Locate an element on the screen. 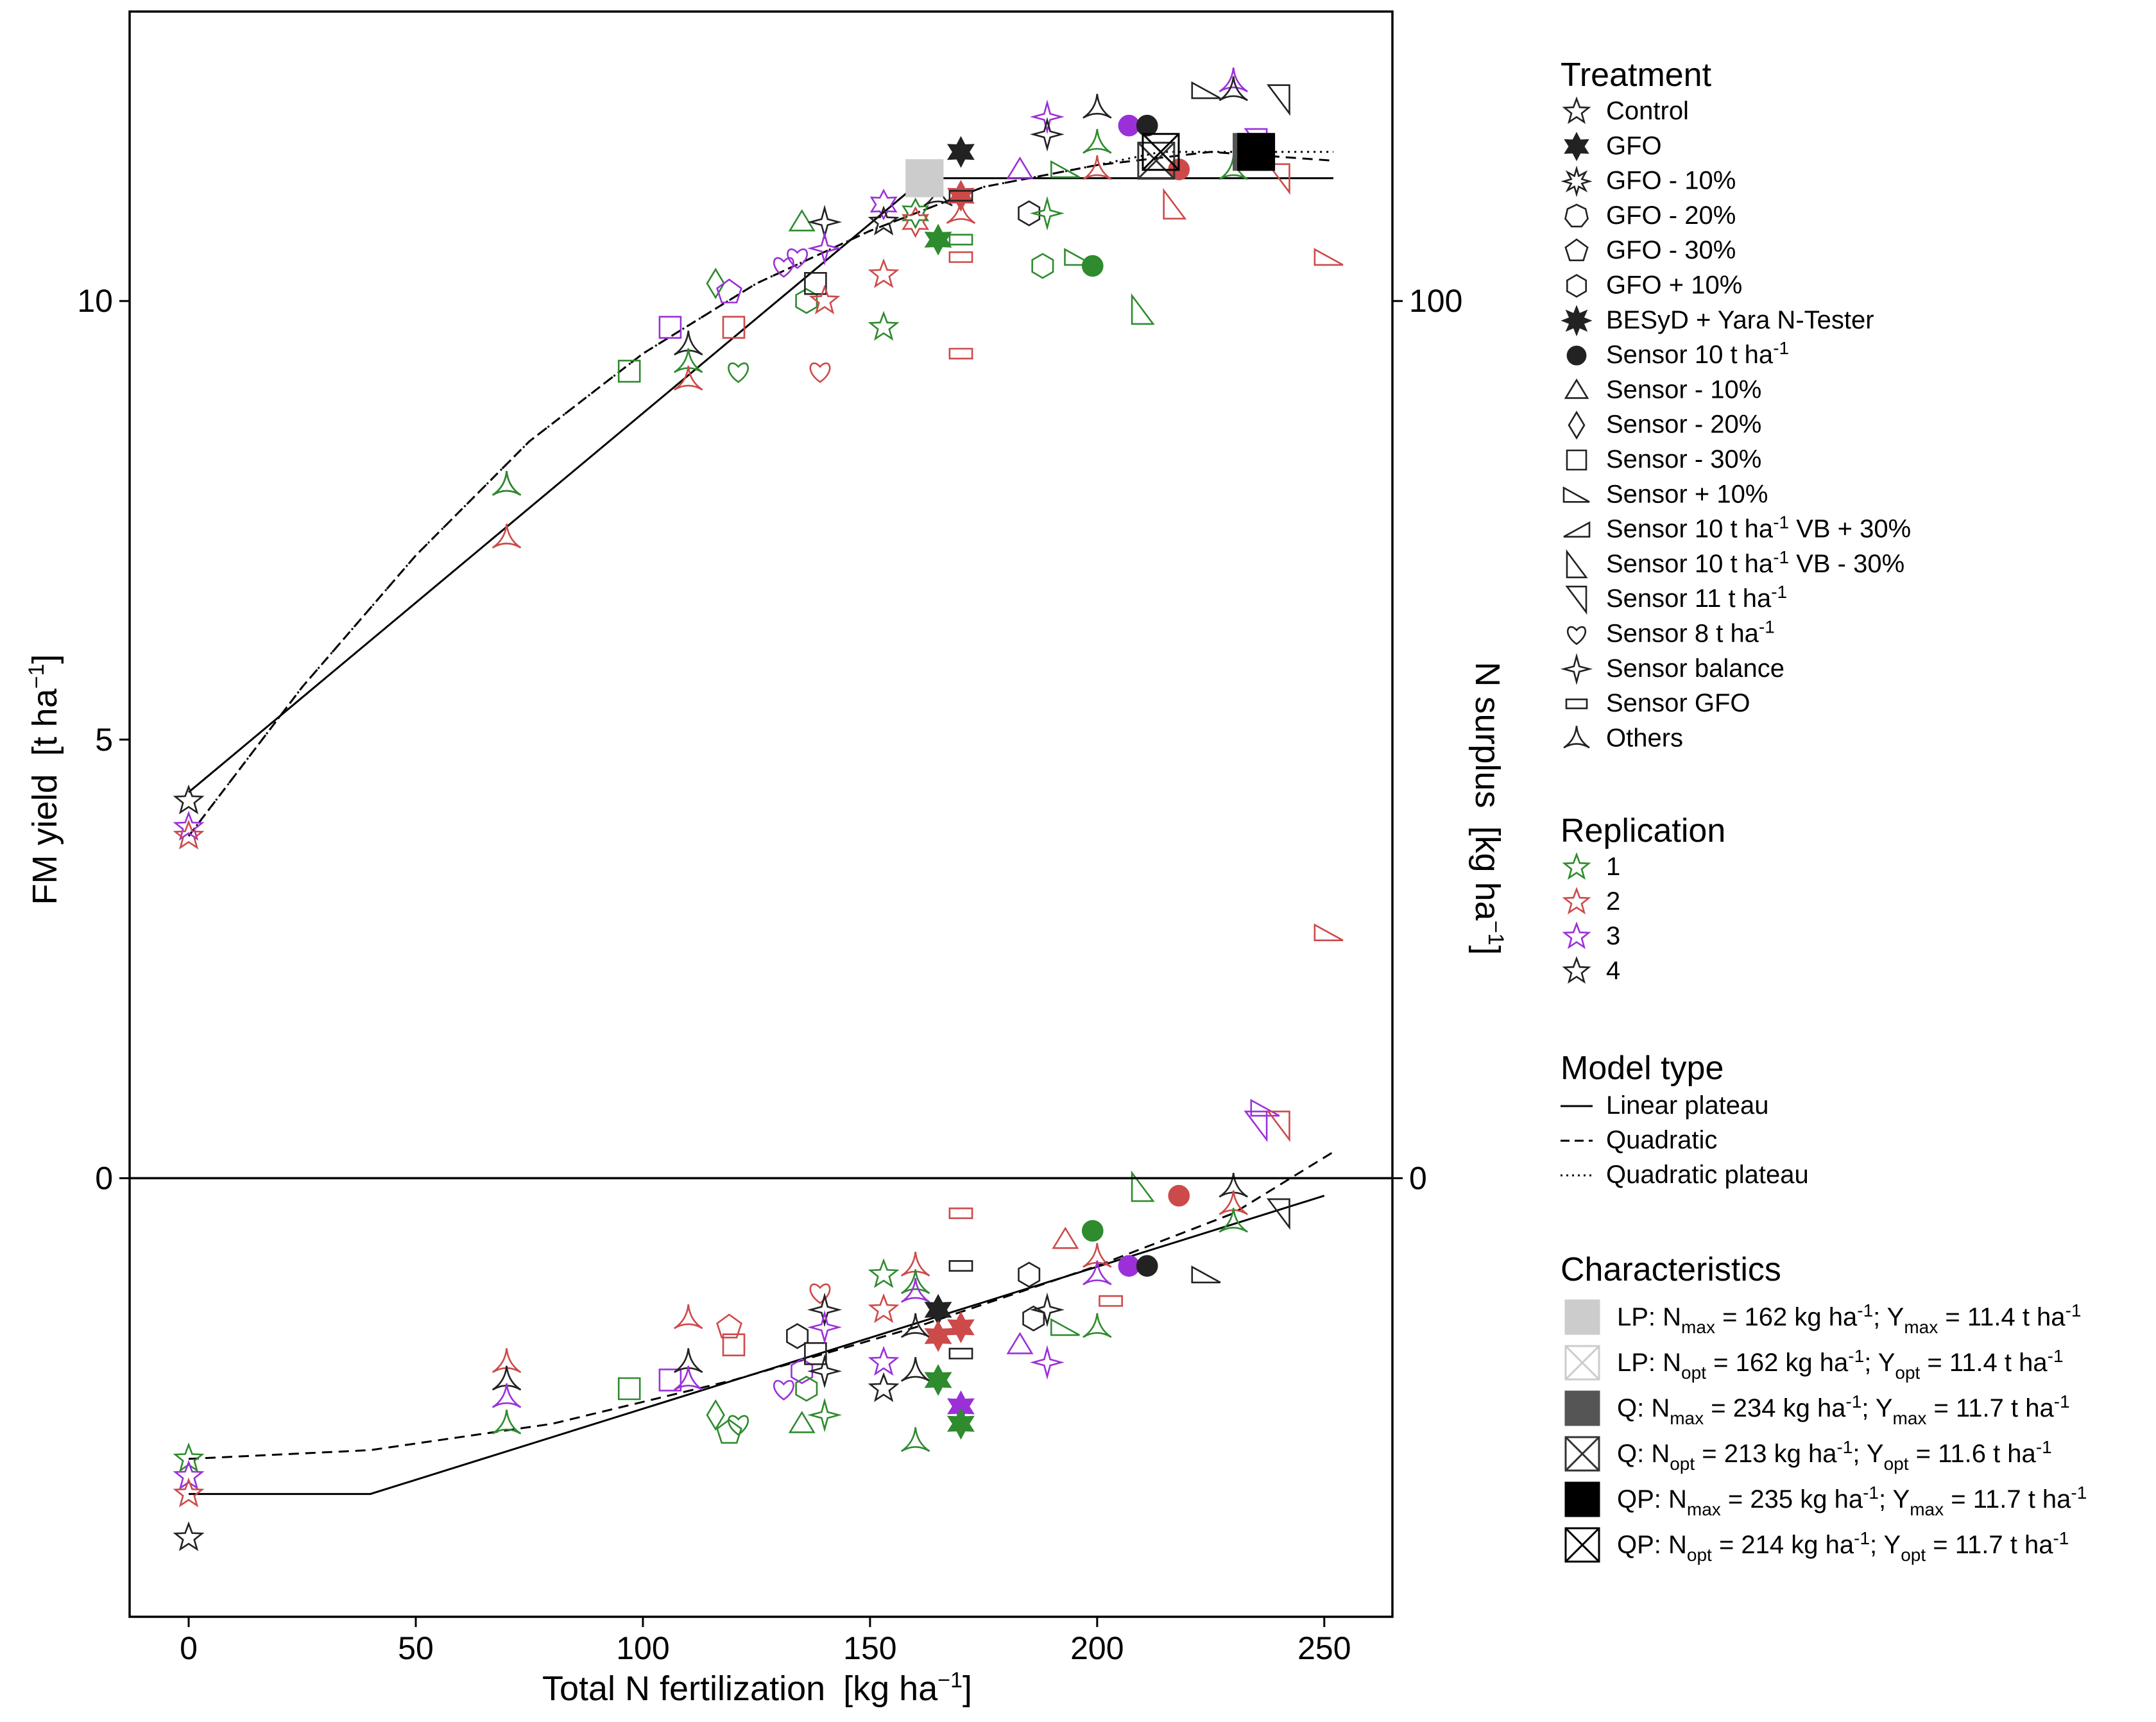  legend-circlef-key is located at coordinates (1577, 355).